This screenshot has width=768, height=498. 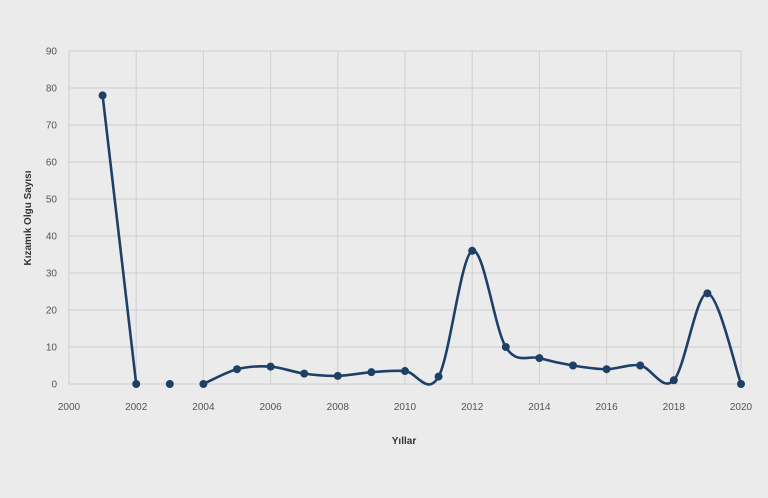 I want to click on x-tick-label: 2000, so click(x=69, y=407).